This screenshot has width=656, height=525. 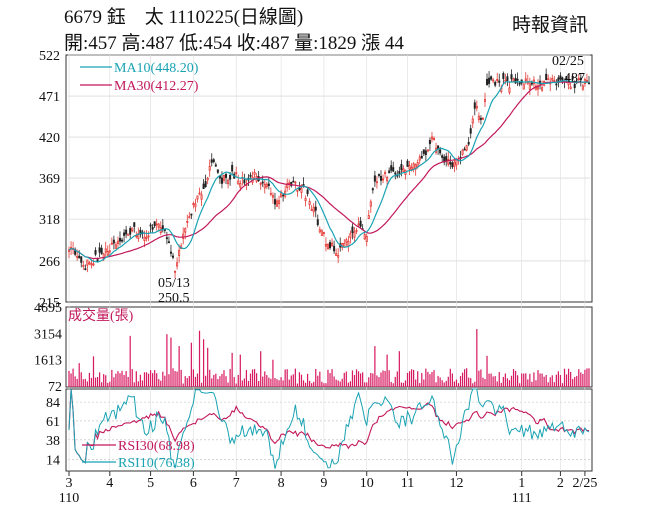 What do you see at coordinates (174, 298) in the screenshot?
I see `low-value-label: 250.5` at bounding box center [174, 298].